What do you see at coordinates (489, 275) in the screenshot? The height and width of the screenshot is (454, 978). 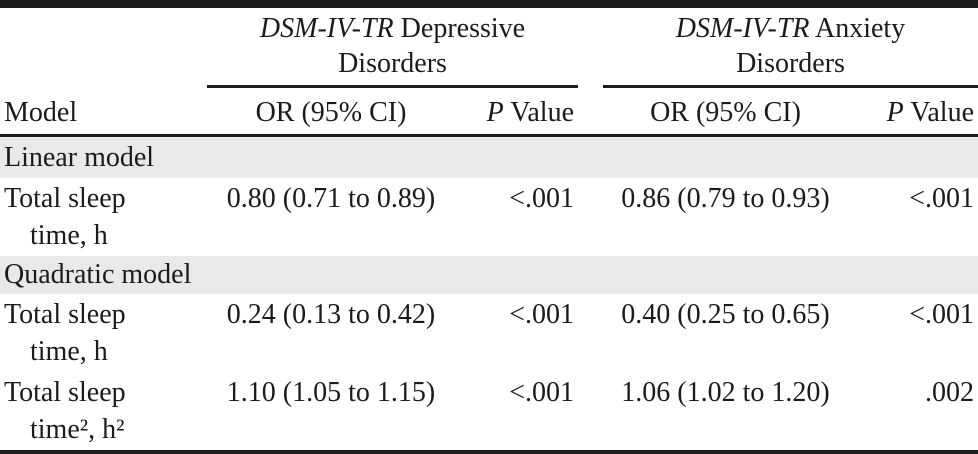 I see `section-header-quadratic-model: Quadratic model` at bounding box center [489, 275].